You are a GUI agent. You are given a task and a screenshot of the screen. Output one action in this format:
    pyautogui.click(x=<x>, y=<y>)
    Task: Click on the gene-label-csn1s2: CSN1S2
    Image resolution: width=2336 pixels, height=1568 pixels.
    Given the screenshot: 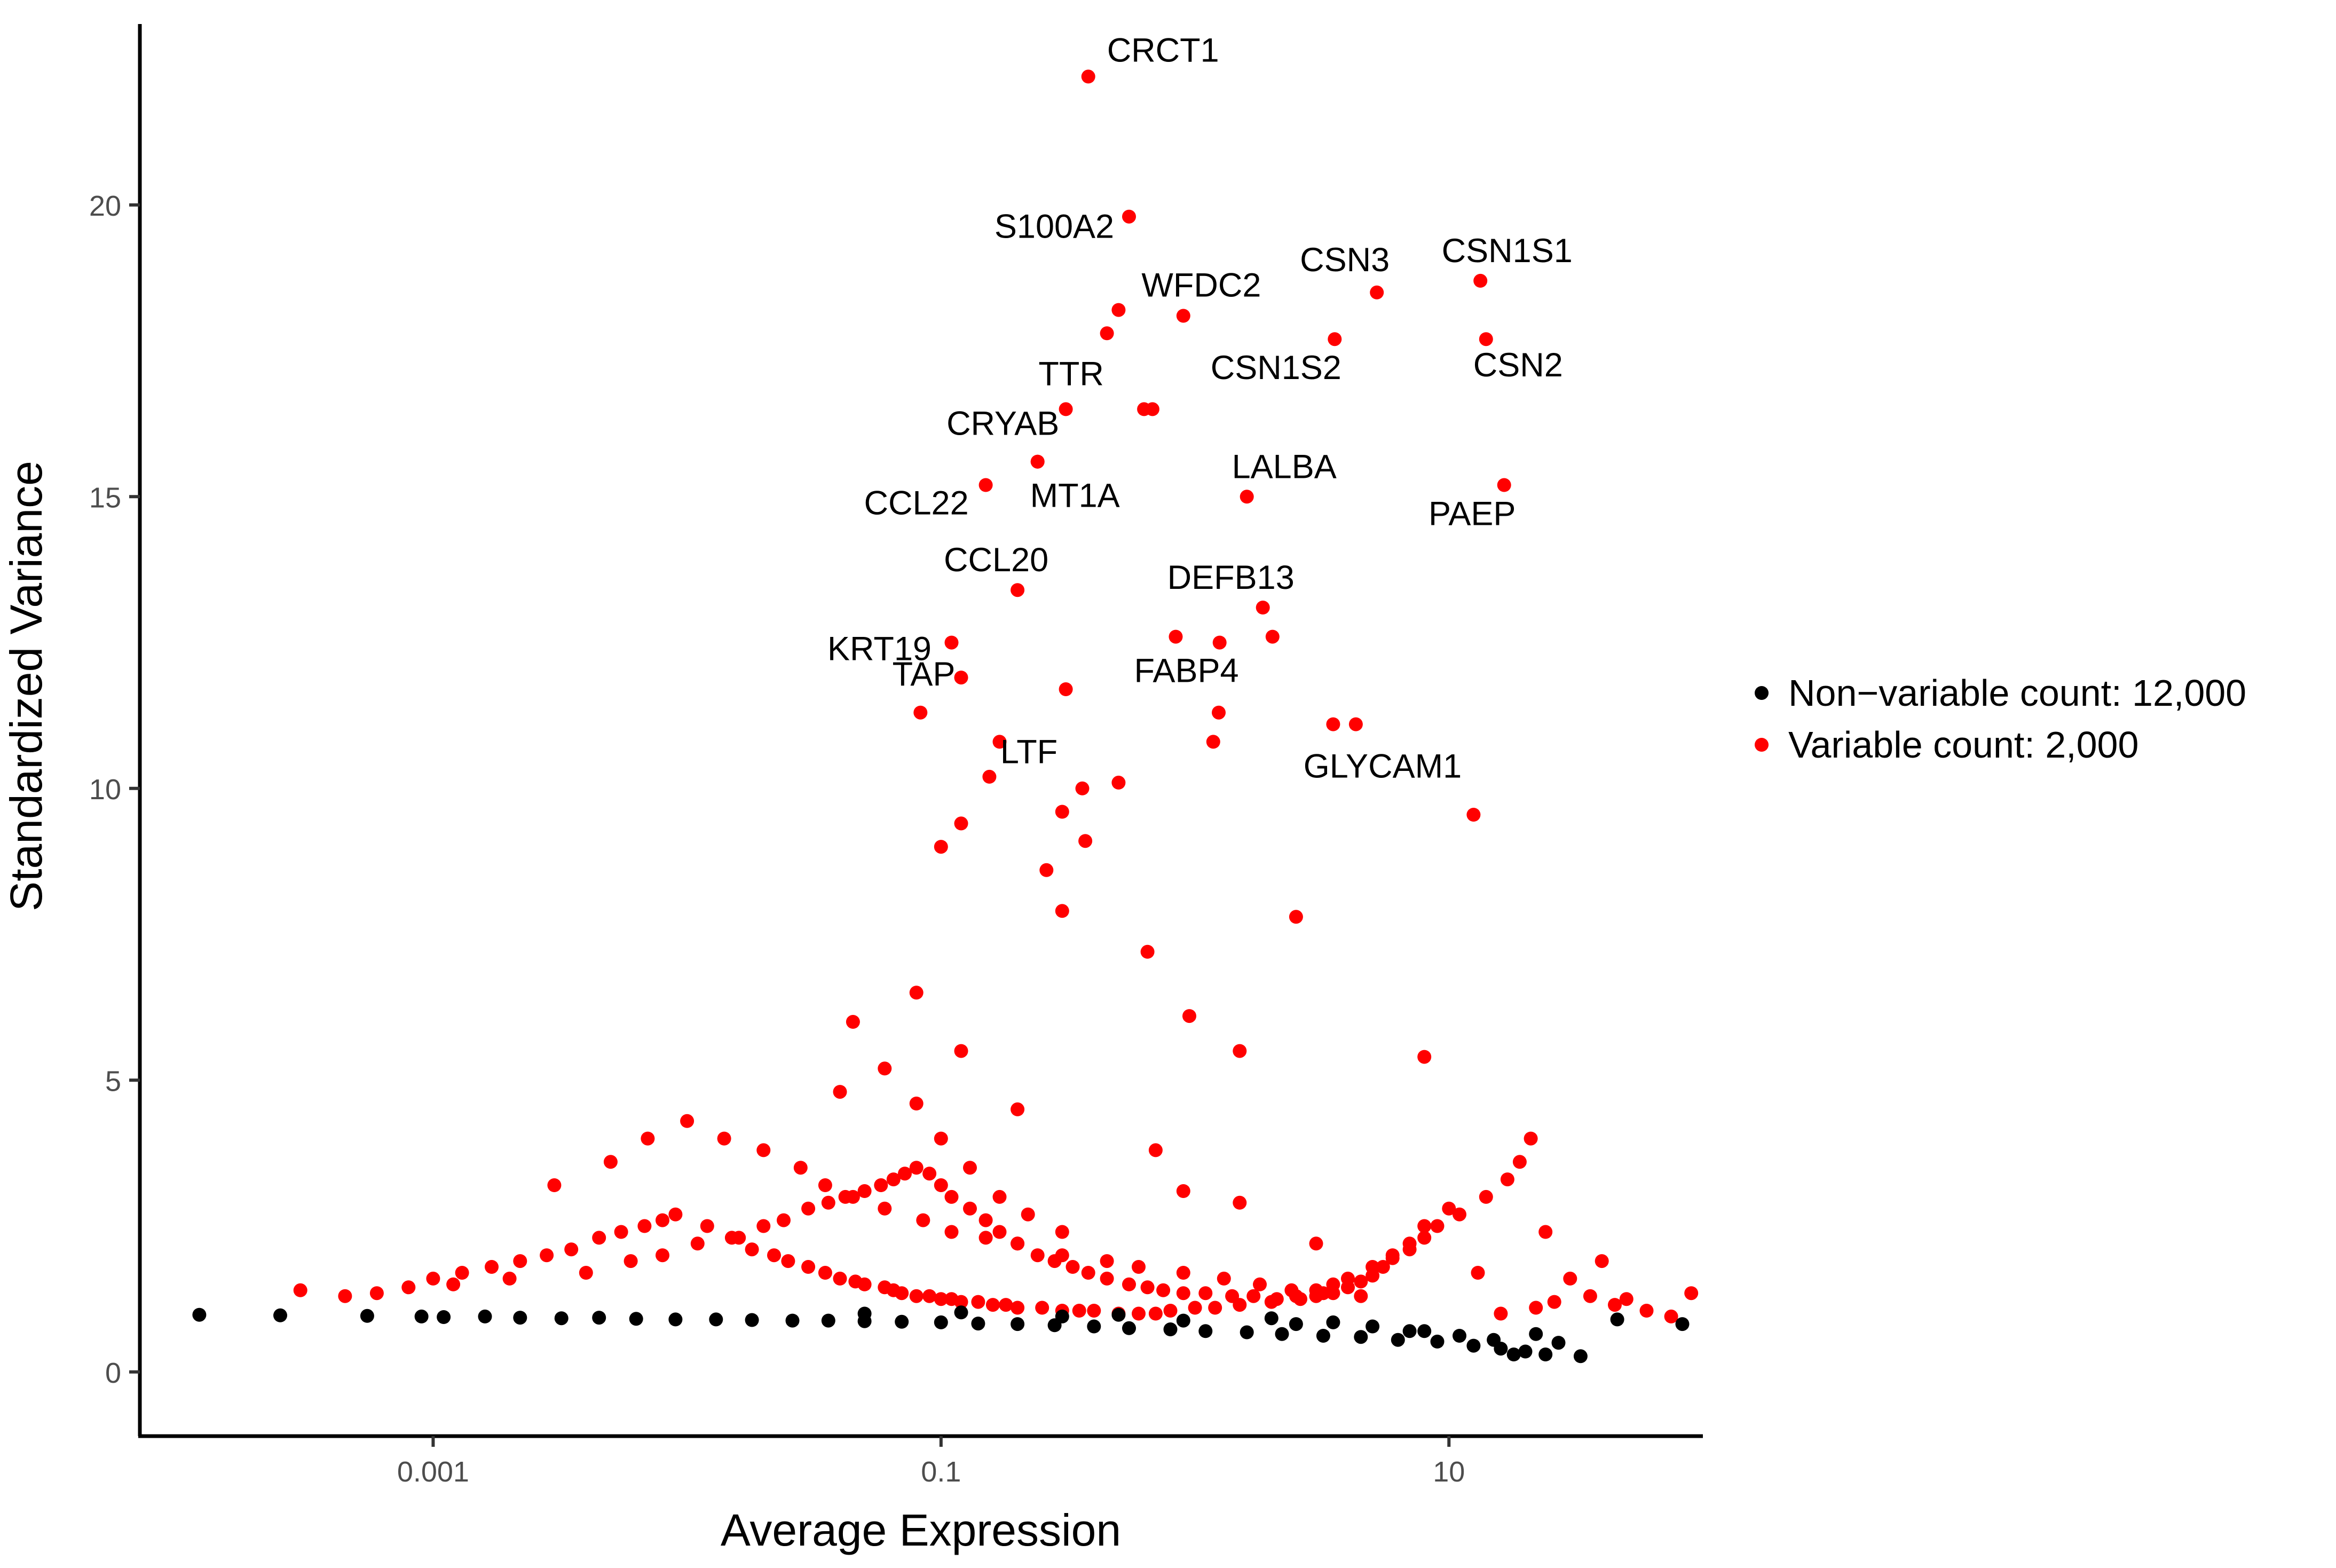 What is the action you would take?
    pyautogui.click(x=1276, y=368)
    